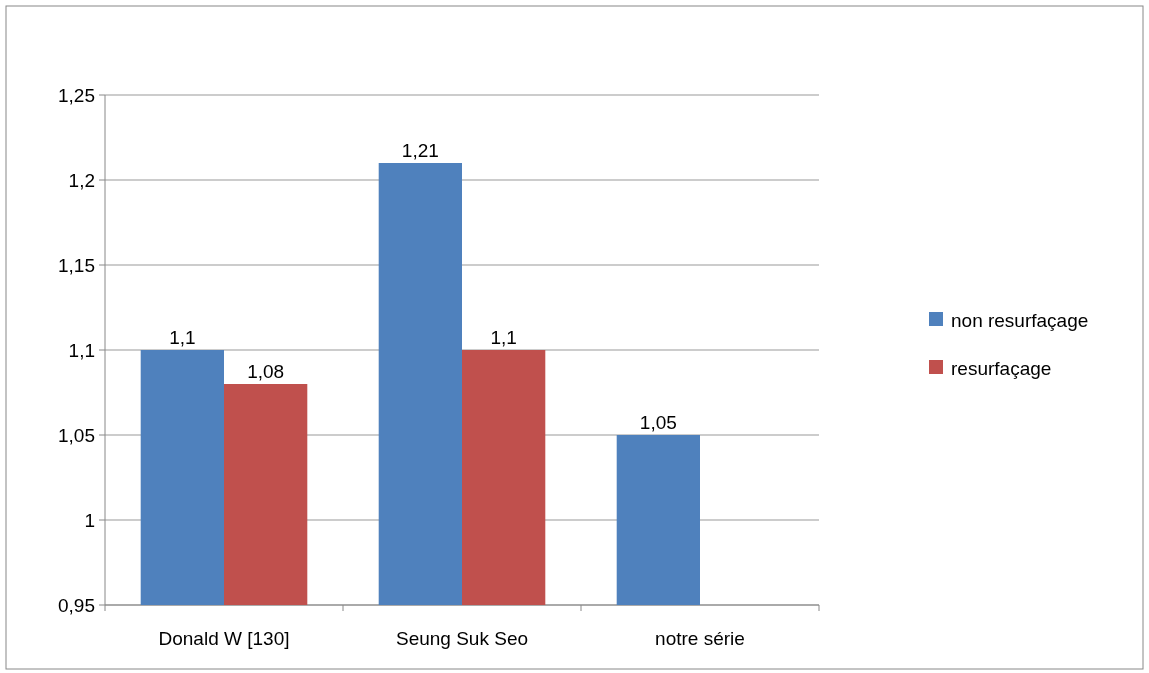 Image resolution: width=1149 pixels, height=673 pixels. I want to click on x-tick-label: Donald W [130], so click(224, 638).